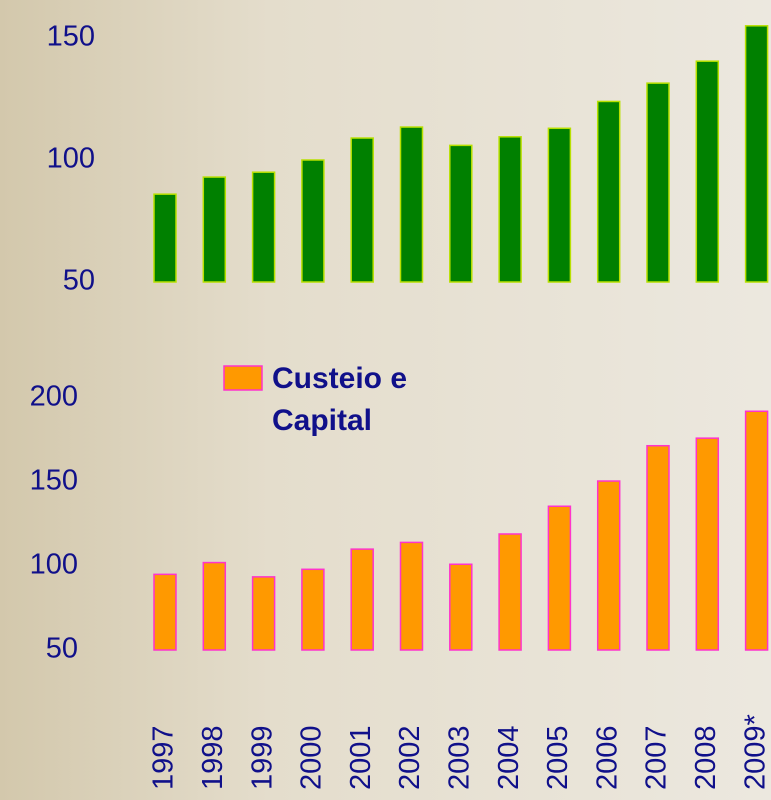 This screenshot has height=800, width=771. Describe the element at coordinates (164, 757) in the screenshot. I see `x-tick-label: 1997` at that location.